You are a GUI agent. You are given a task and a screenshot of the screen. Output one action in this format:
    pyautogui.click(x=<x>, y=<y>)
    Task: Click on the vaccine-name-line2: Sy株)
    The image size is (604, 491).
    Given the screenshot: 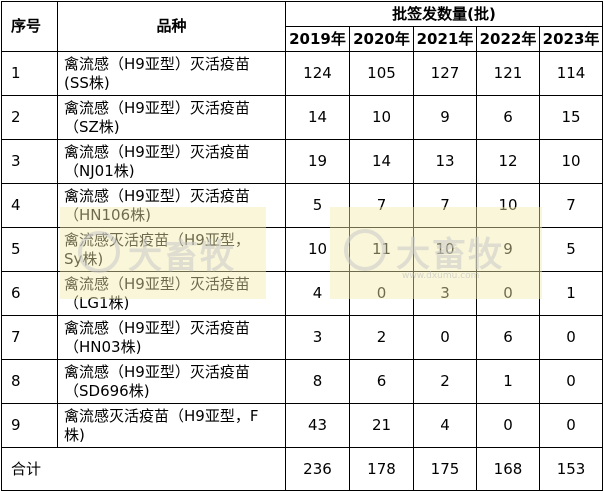 What is the action you would take?
    pyautogui.click(x=84, y=258)
    